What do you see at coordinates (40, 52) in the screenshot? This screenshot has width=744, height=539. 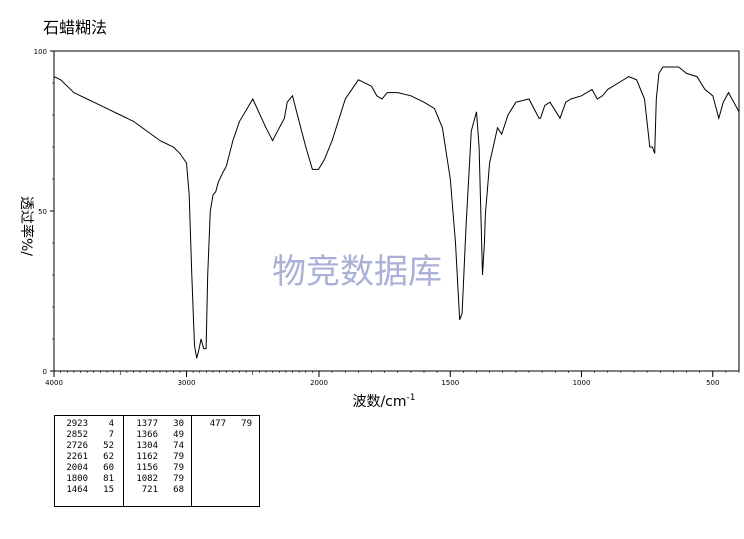 I see `y-tick-label: 100` at bounding box center [40, 52].